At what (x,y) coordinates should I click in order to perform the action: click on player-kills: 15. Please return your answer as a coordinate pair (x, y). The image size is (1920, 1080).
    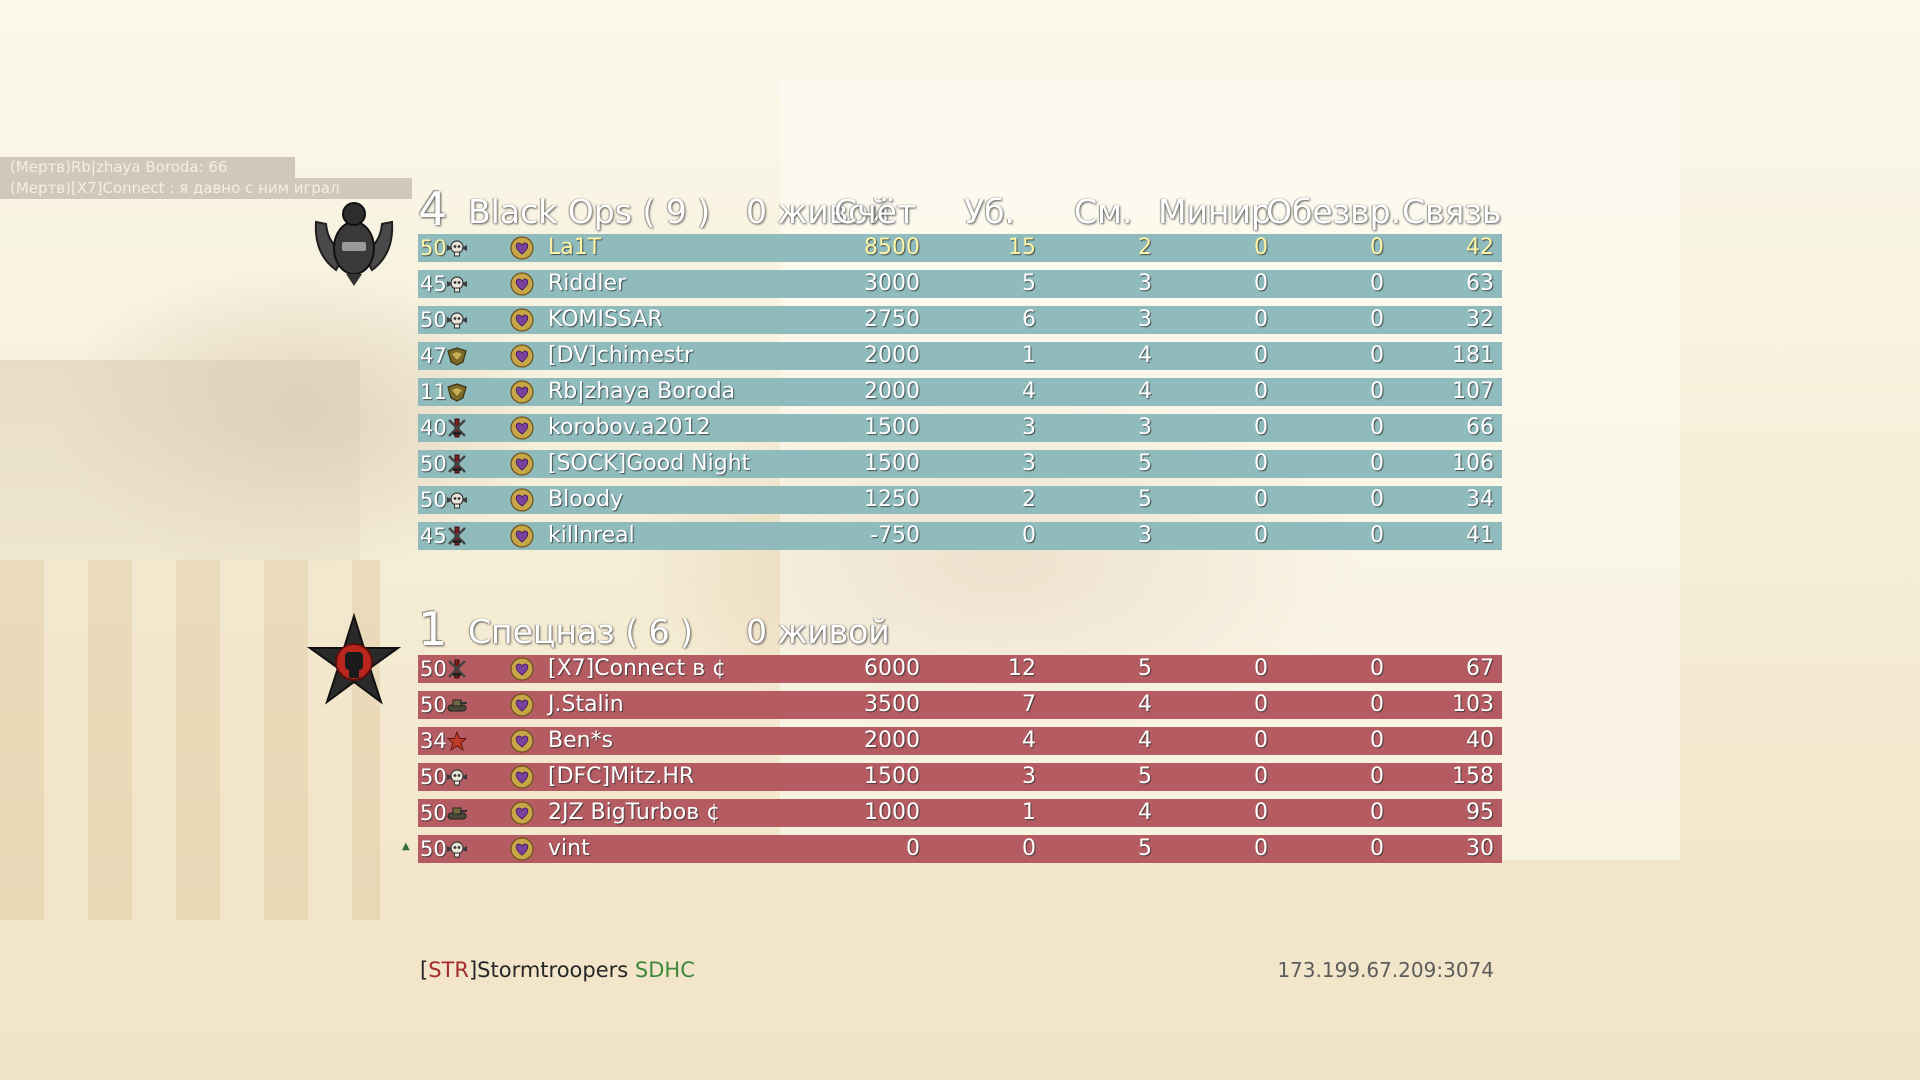
    Looking at the image, I should click on (1022, 247).